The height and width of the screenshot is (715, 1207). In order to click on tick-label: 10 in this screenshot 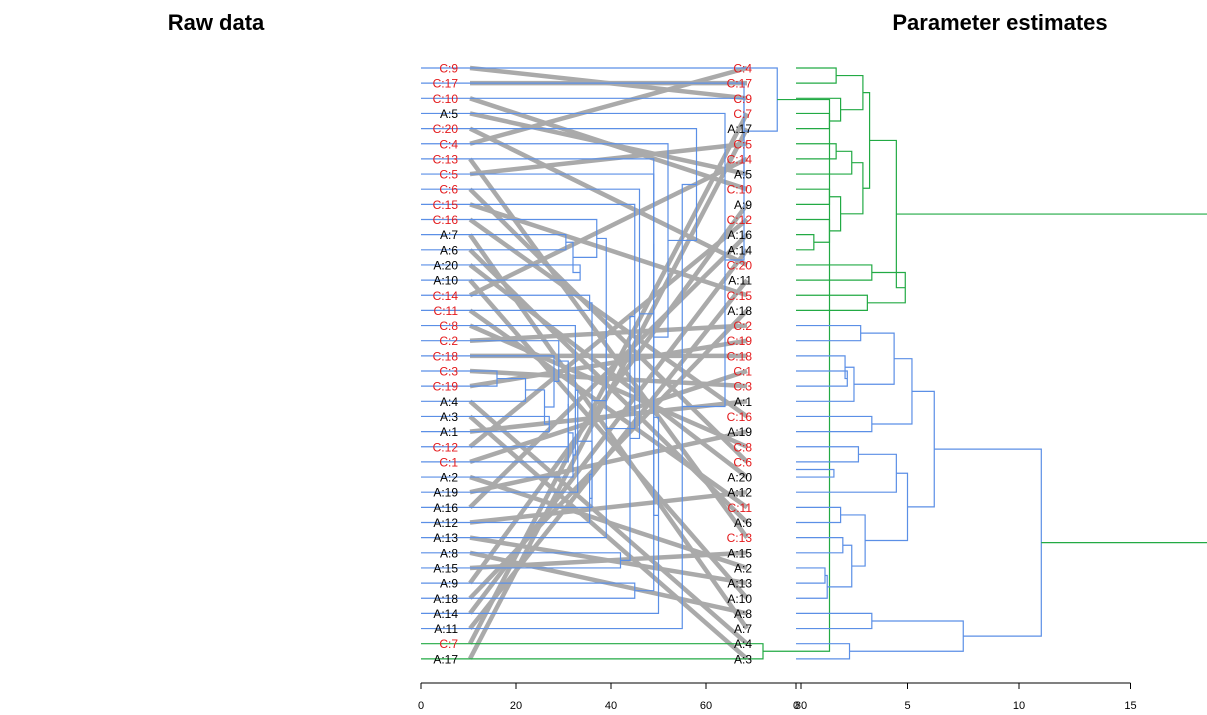, I will do `click(1019, 706)`.